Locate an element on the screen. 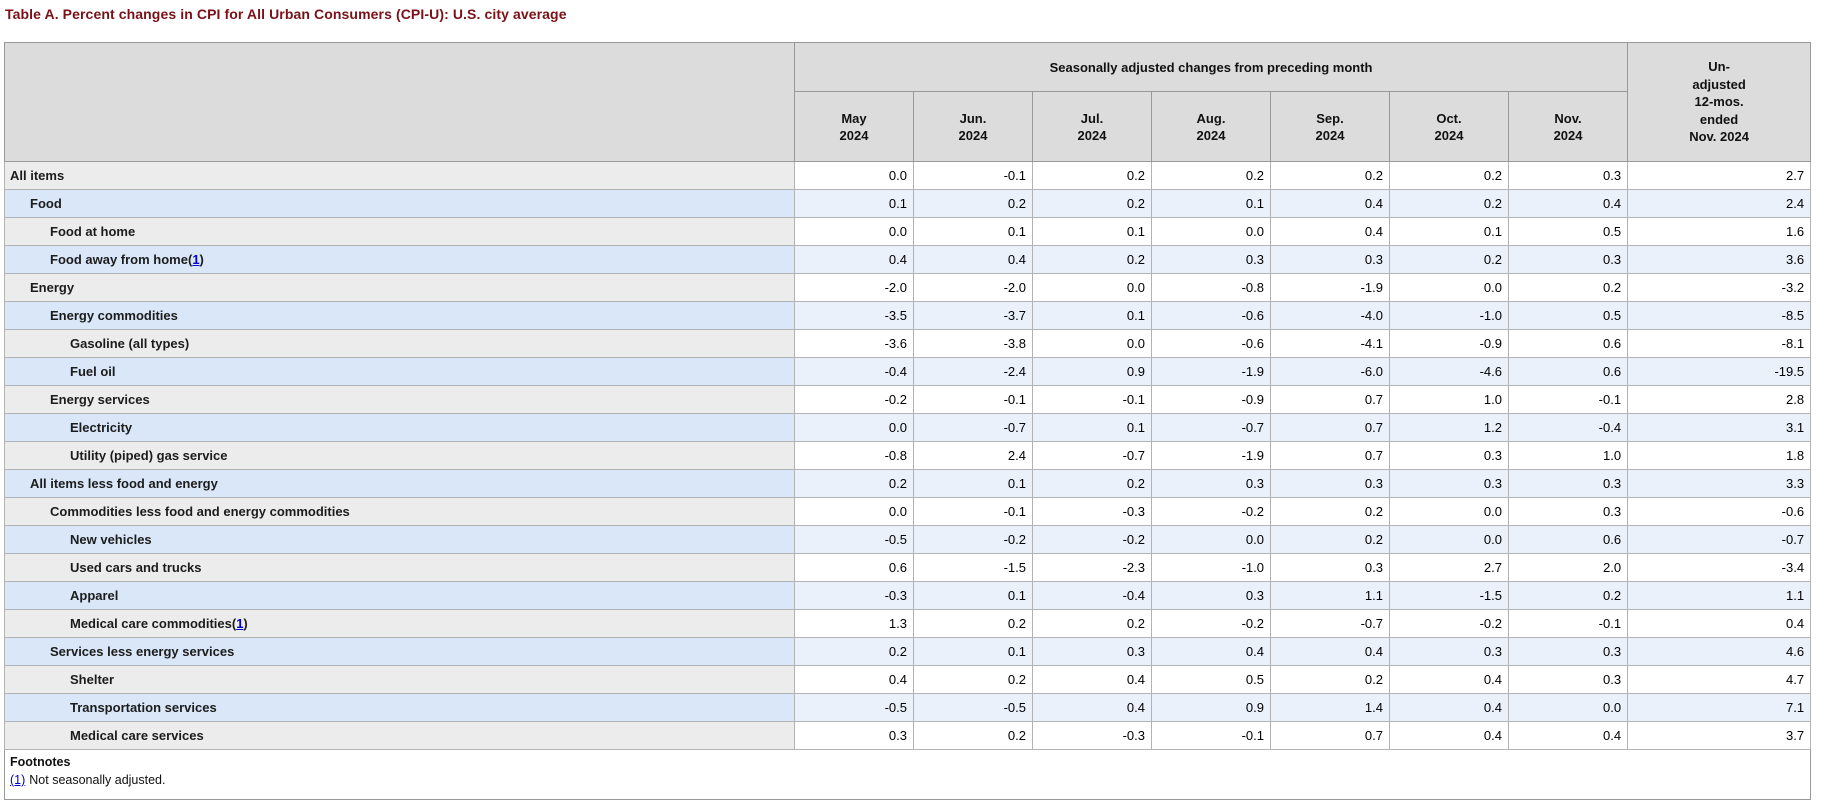 This screenshot has height=810, width=1843. value-cell: -0.3 is located at coordinates (1092, 735).